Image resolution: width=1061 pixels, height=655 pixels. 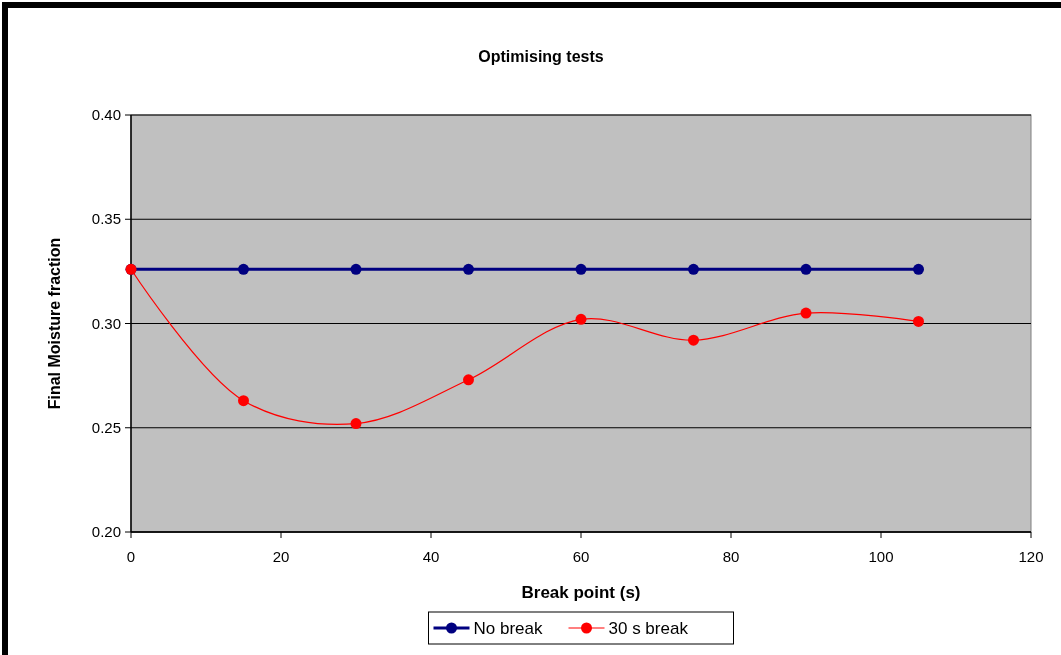 I want to click on x-tick-label: 20, so click(x=281, y=556).